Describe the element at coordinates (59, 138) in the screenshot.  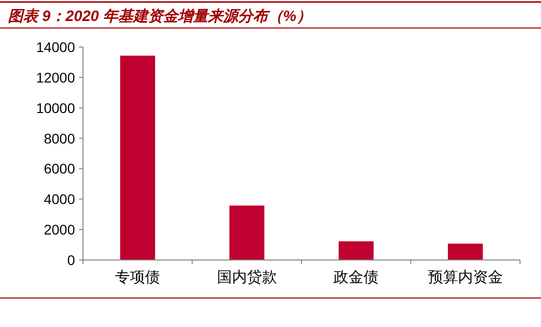
I see `ytick: 8000` at that location.